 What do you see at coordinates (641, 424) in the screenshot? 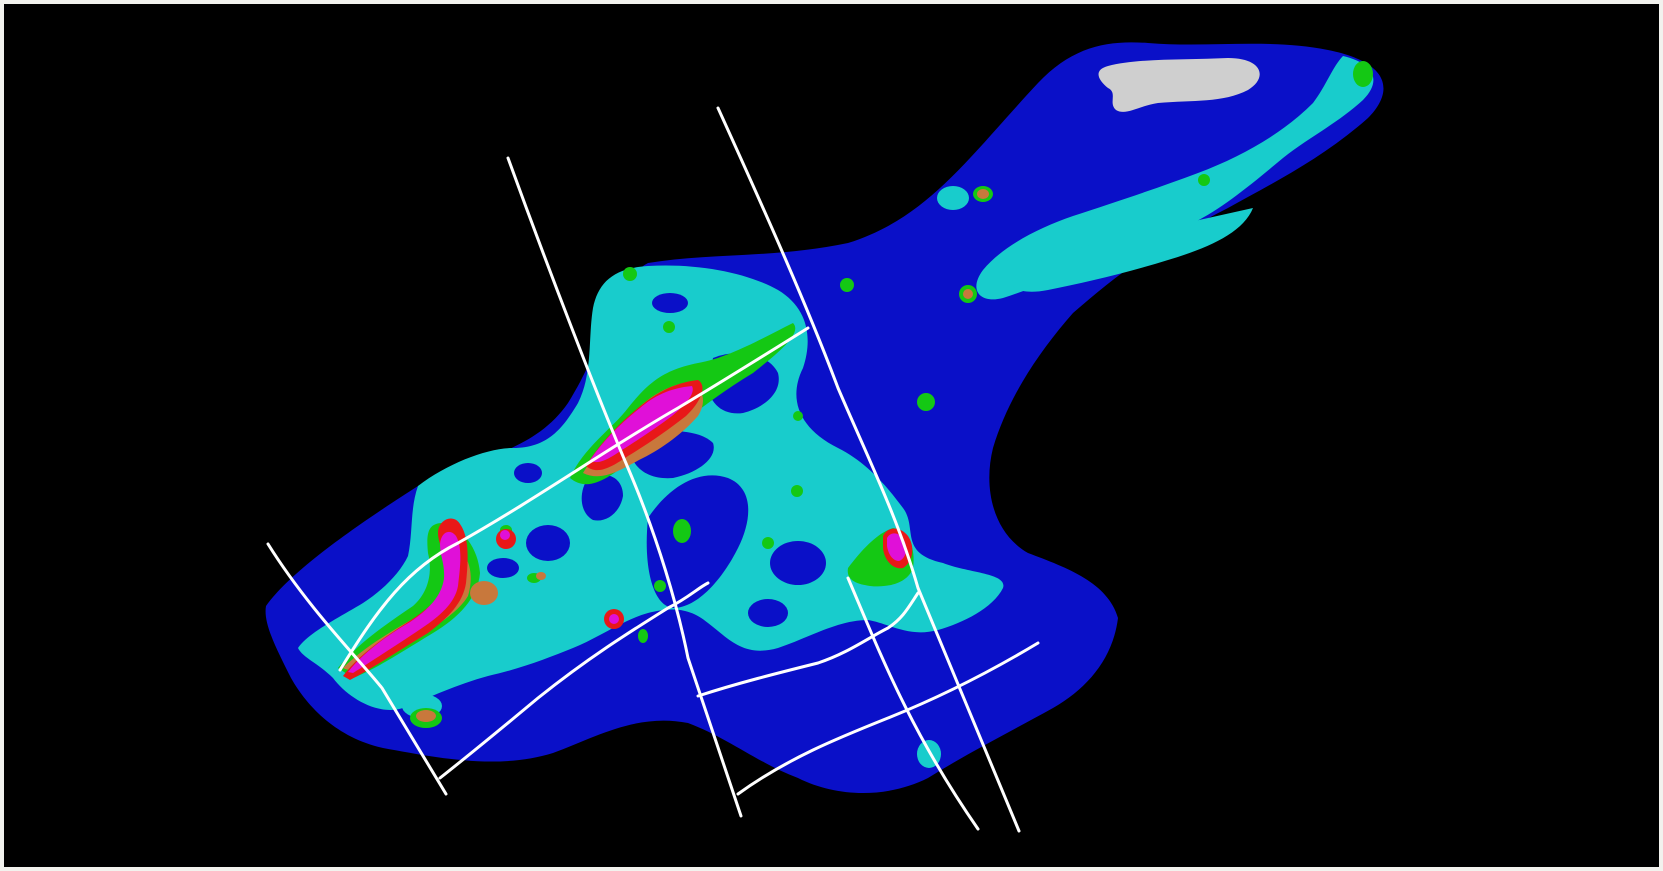
I see `magenta-zone-main` at bounding box center [641, 424].